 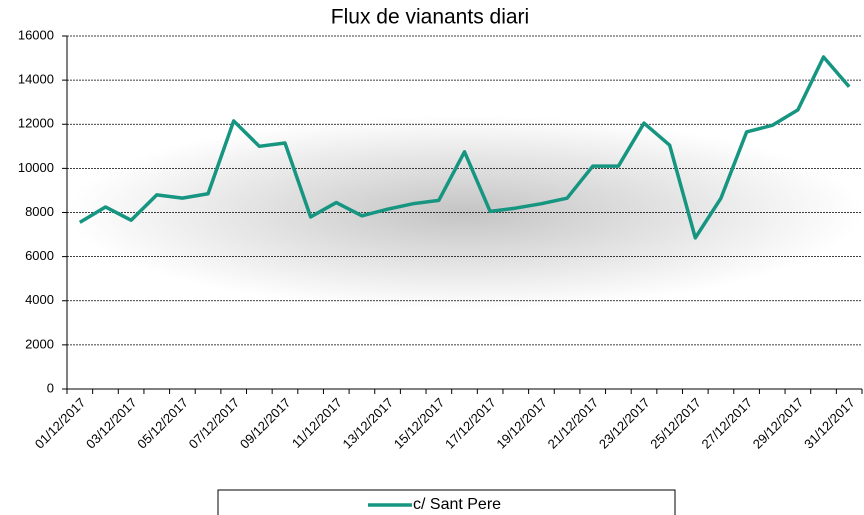 What do you see at coordinates (367, 423) in the screenshot?
I see `x-tick-label: 13/12/2017` at bounding box center [367, 423].